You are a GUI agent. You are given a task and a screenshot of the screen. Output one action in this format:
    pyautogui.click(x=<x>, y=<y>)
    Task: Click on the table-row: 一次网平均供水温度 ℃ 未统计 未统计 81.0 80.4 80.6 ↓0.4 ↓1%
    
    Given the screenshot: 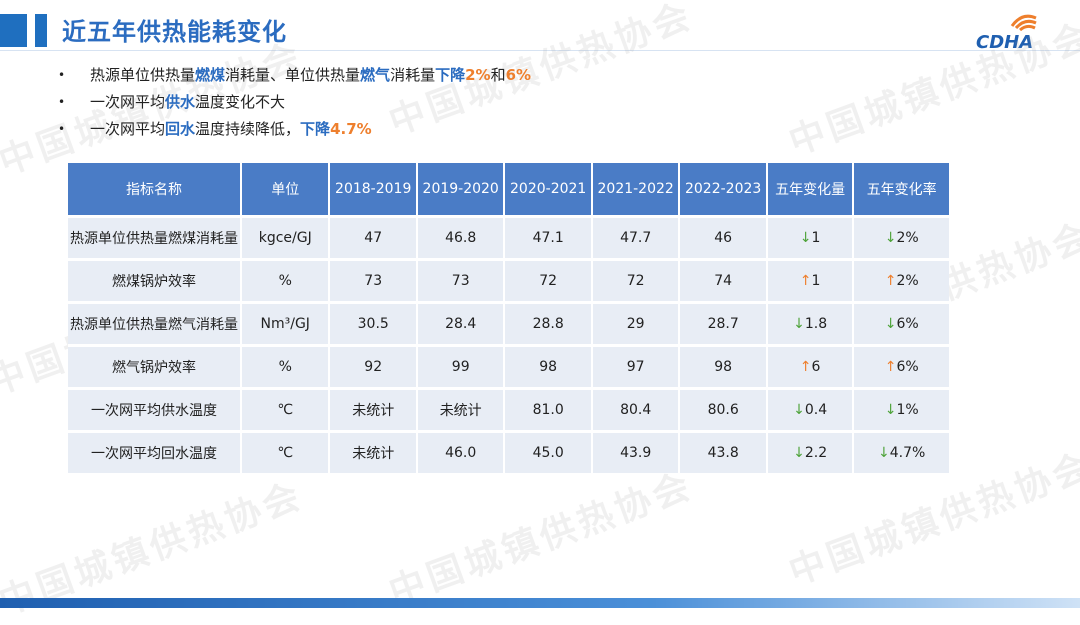 What is the action you would take?
    pyautogui.click(x=508, y=409)
    